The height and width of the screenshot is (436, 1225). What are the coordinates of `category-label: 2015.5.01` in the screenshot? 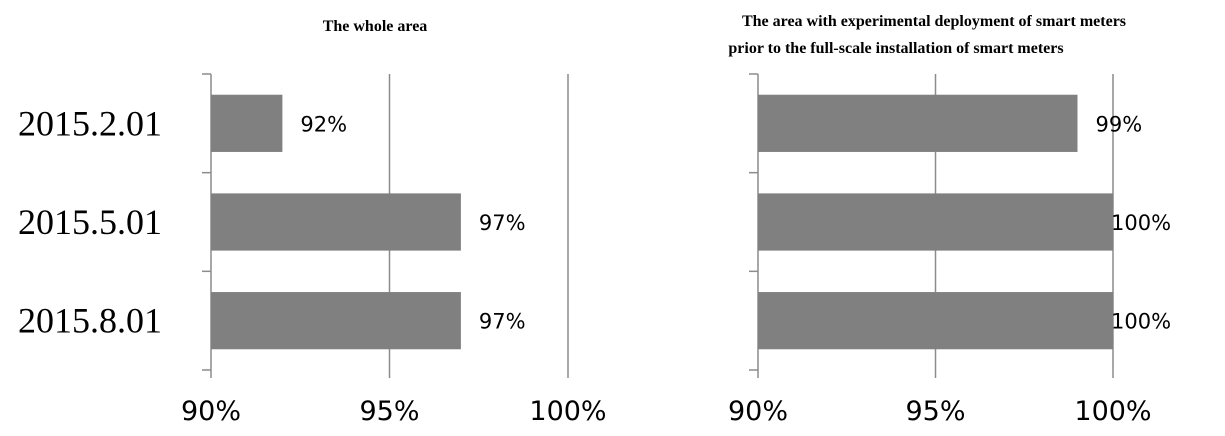 It's located at (90, 222).